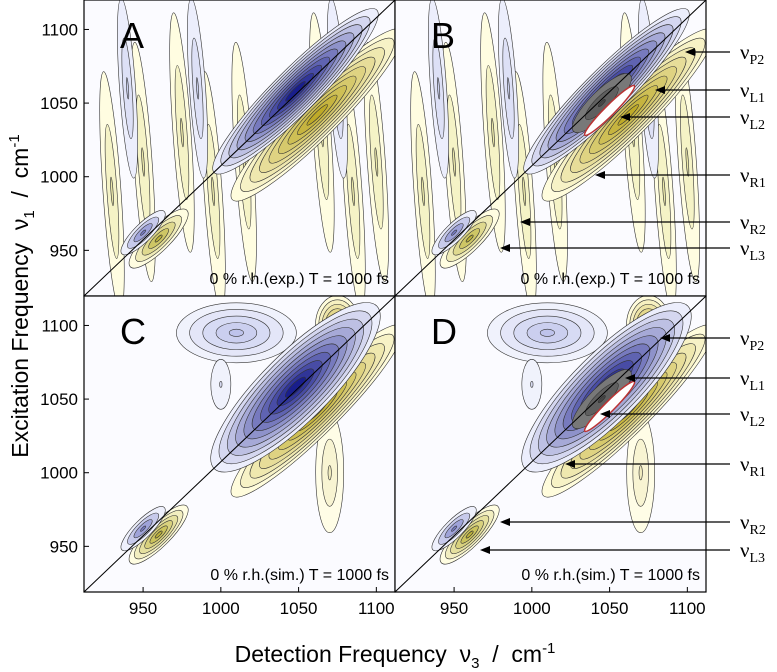 This screenshot has width=777, height=672. What do you see at coordinates (133, 331) in the screenshot?
I see `panel-label: C` at bounding box center [133, 331].